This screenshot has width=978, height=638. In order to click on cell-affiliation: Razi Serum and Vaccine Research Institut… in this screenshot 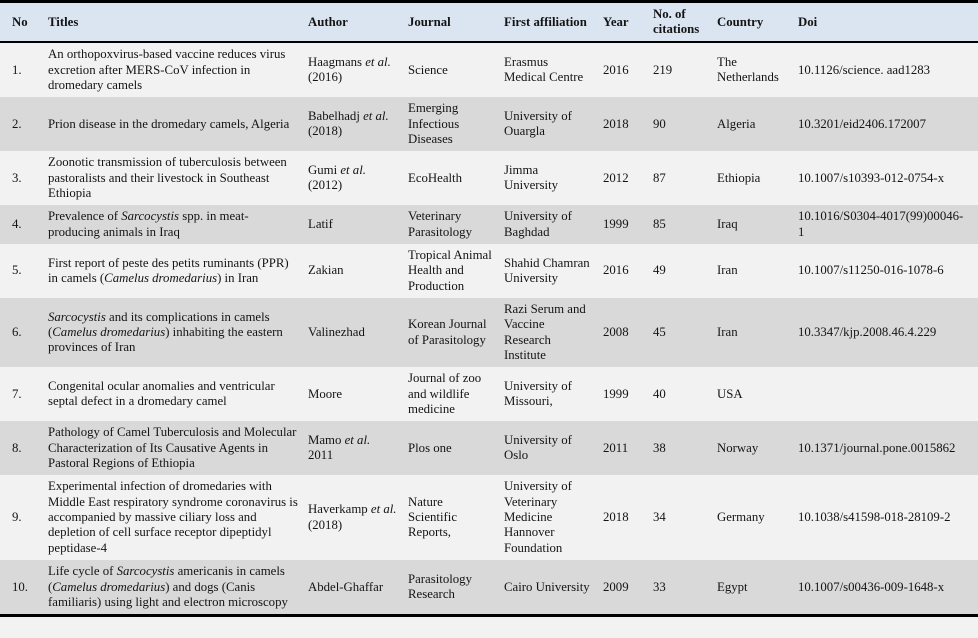, I will do `click(553, 333)`.